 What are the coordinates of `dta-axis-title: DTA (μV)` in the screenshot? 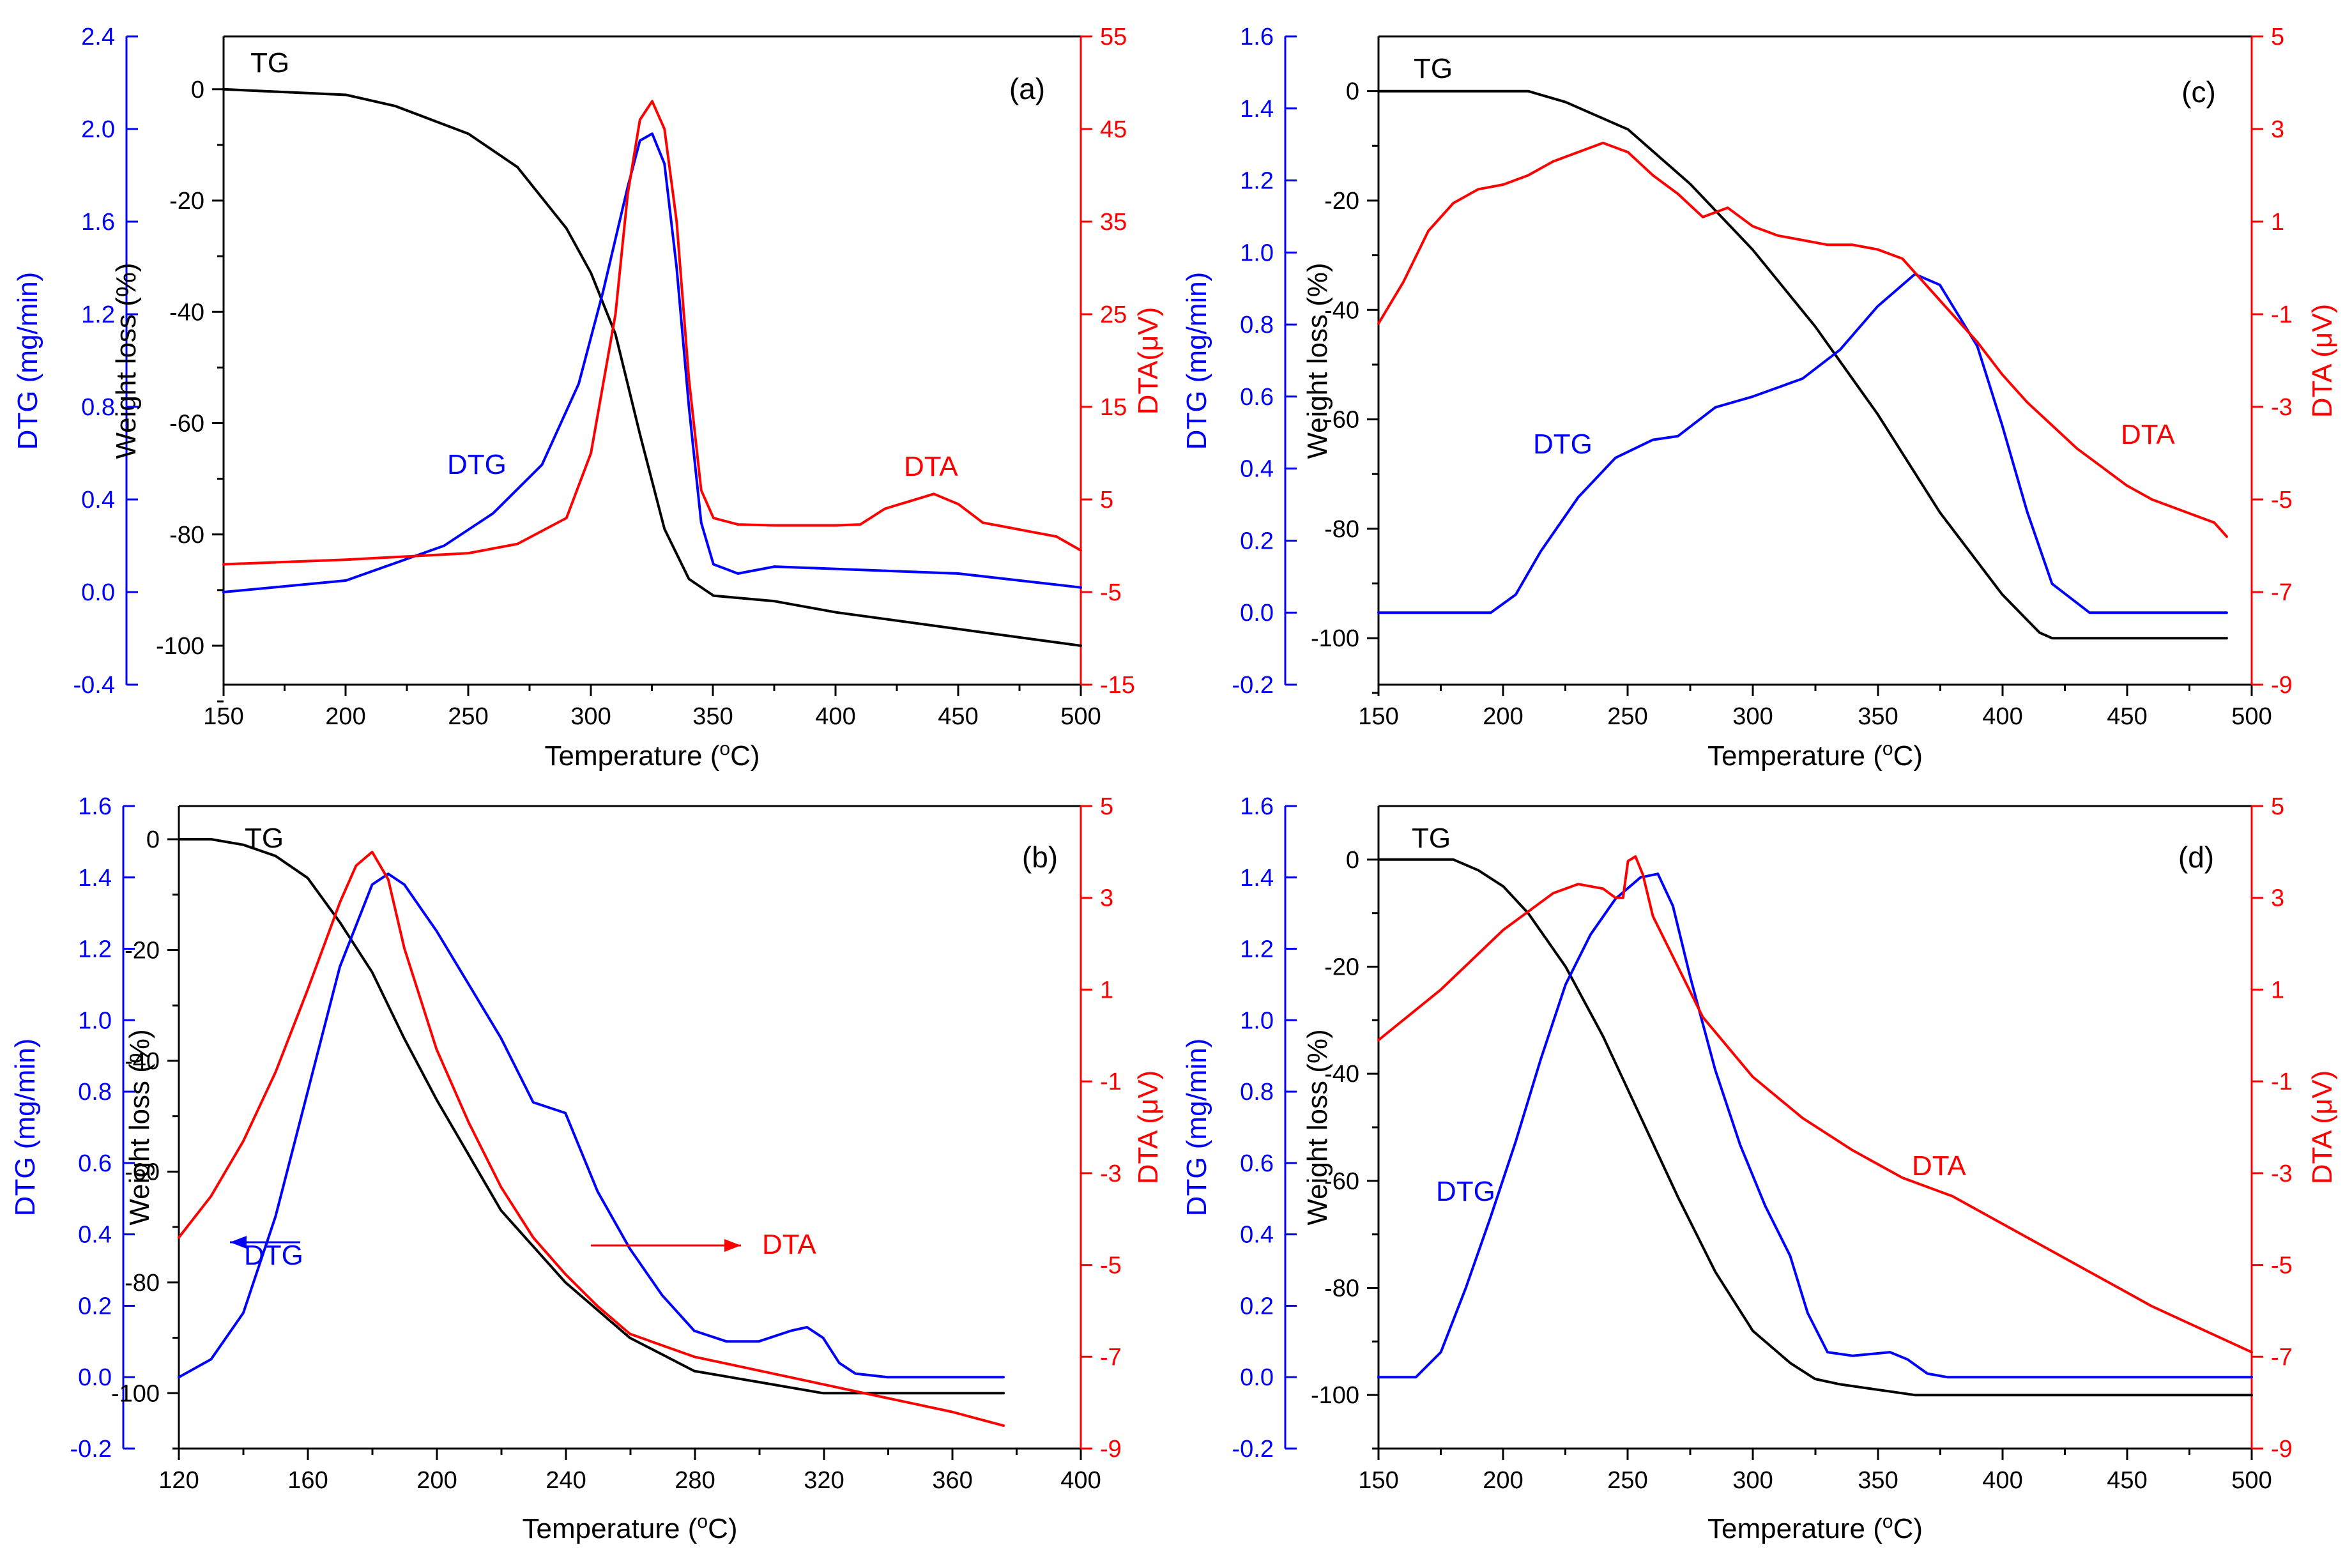 It's located at (1148, 1127).